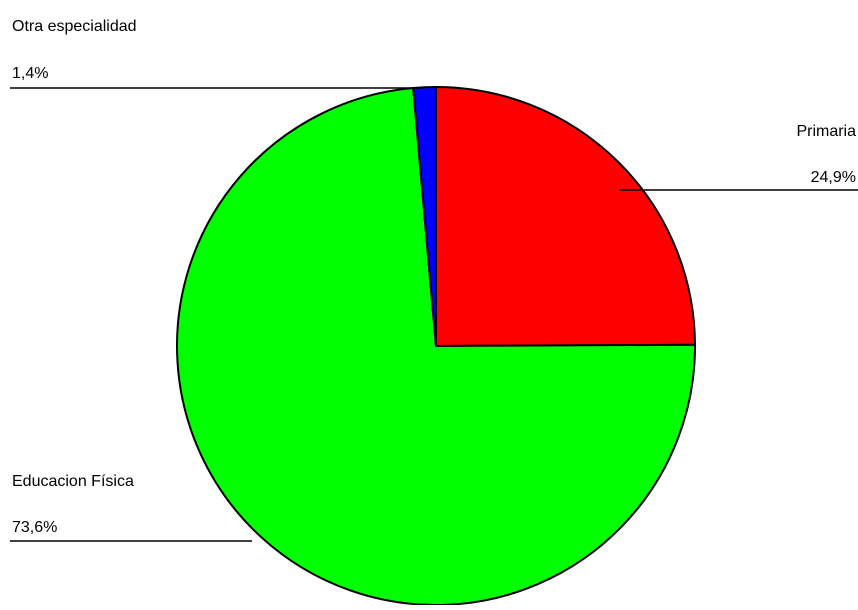 The height and width of the screenshot is (610, 858). What do you see at coordinates (826, 131) in the screenshot?
I see `slice-label-primaria: Primaria` at bounding box center [826, 131].